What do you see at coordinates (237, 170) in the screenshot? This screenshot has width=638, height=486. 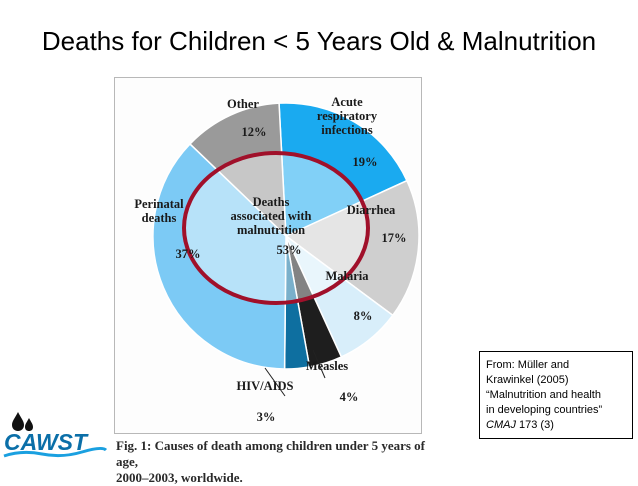 I see `pie-slice-other` at bounding box center [237, 170].